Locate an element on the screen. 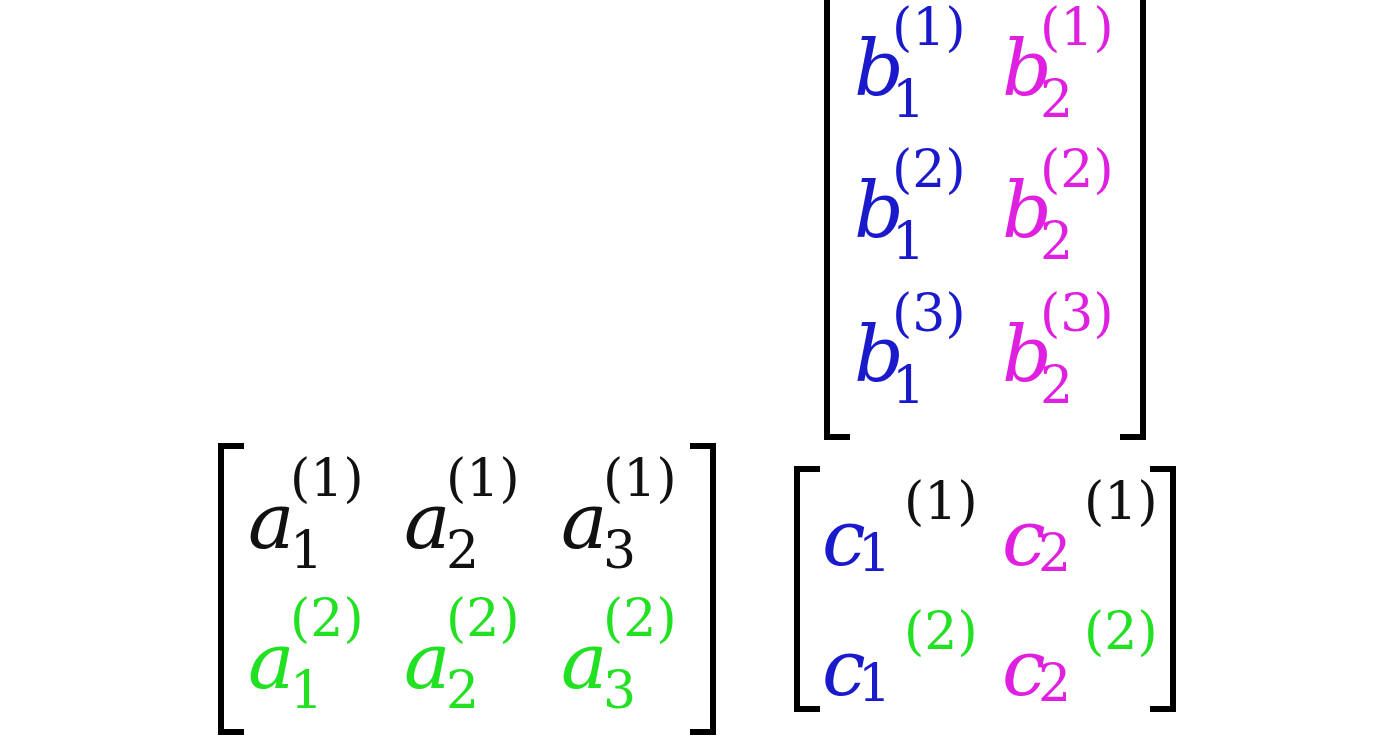  matrix-c: c 1 (1) c 2 (1) c 1 (2) c 2 (2) is located at coordinates (985, 589).